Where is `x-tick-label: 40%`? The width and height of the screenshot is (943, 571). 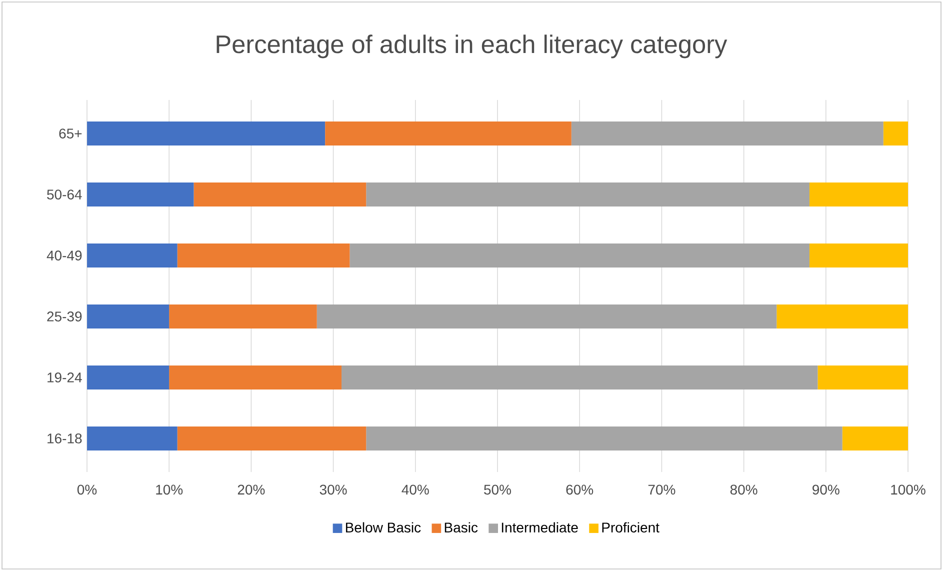
x-tick-label: 40% is located at coordinates (415, 489).